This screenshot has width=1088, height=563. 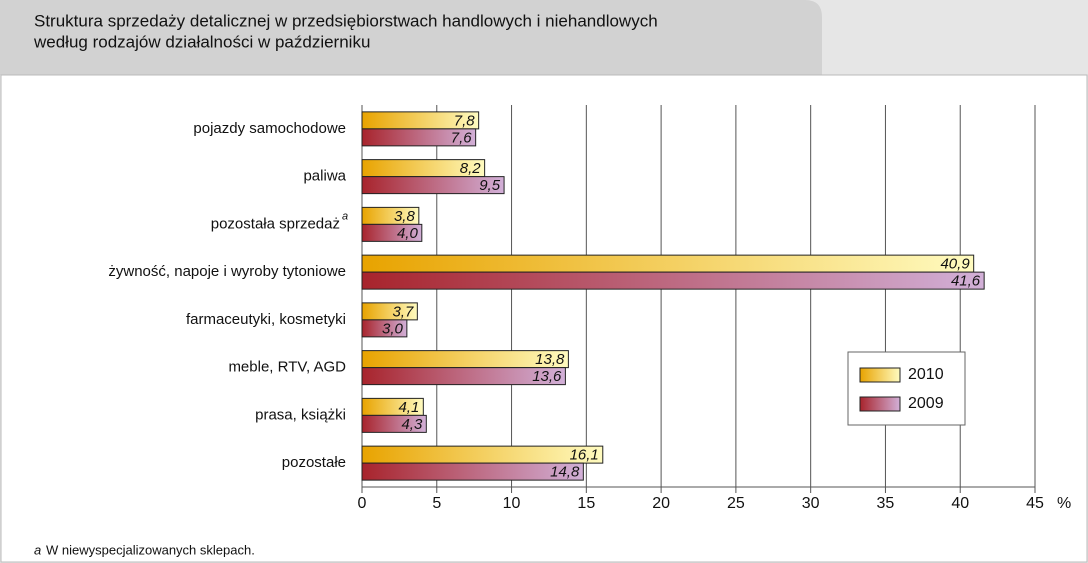 What do you see at coordinates (150, 549) in the screenshot?
I see `footnote-text: W niewyspecjalizowanych sklepach.` at bounding box center [150, 549].